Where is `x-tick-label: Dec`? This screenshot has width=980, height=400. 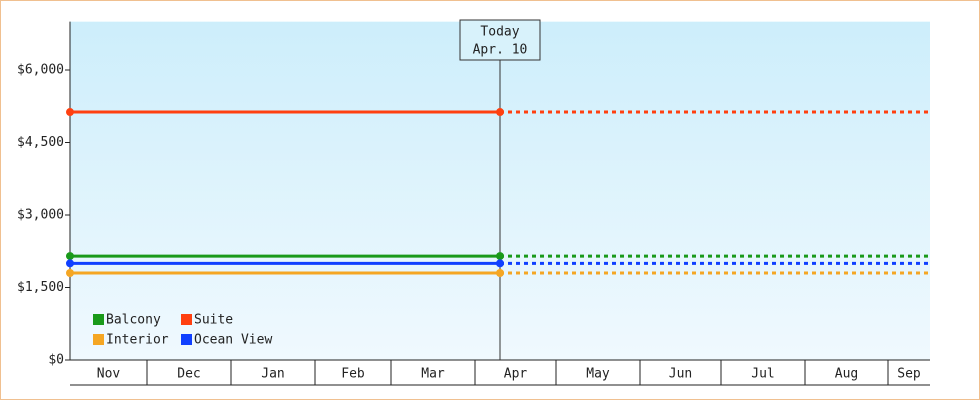 x-tick-label: Dec is located at coordinates (188, 374).